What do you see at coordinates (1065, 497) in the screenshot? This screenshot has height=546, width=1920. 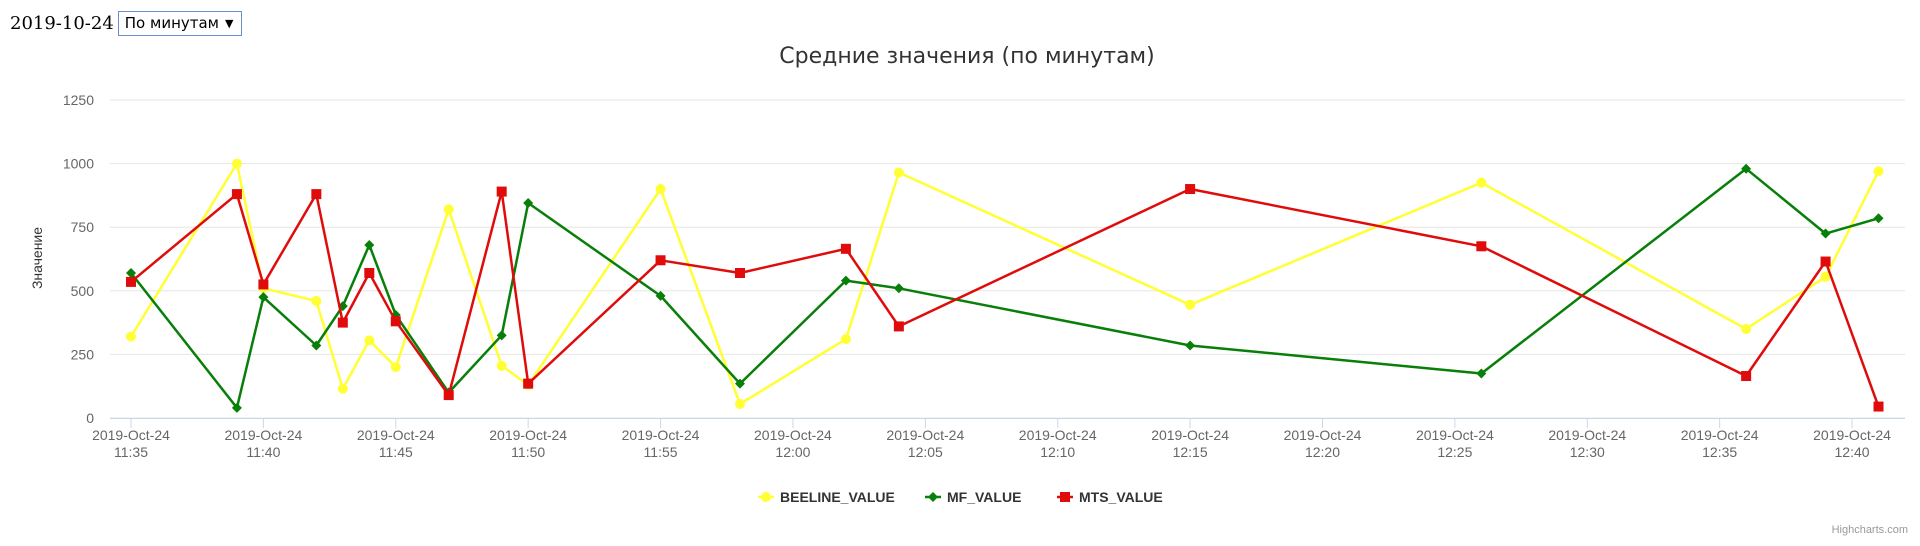 I see `legend-symbol-mts-value` at bounding box center [1065, 497].